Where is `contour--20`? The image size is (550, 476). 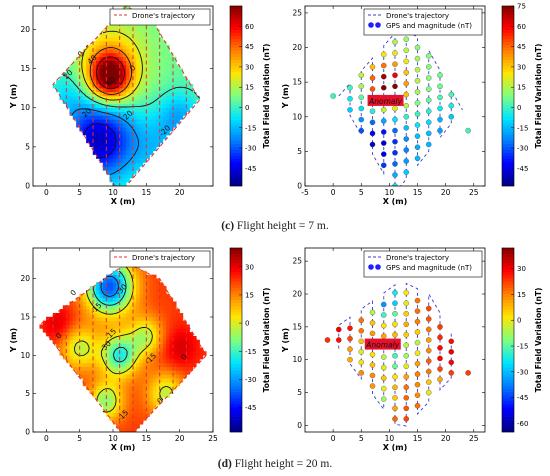 contour--20 is located at coordinates (105, 142).